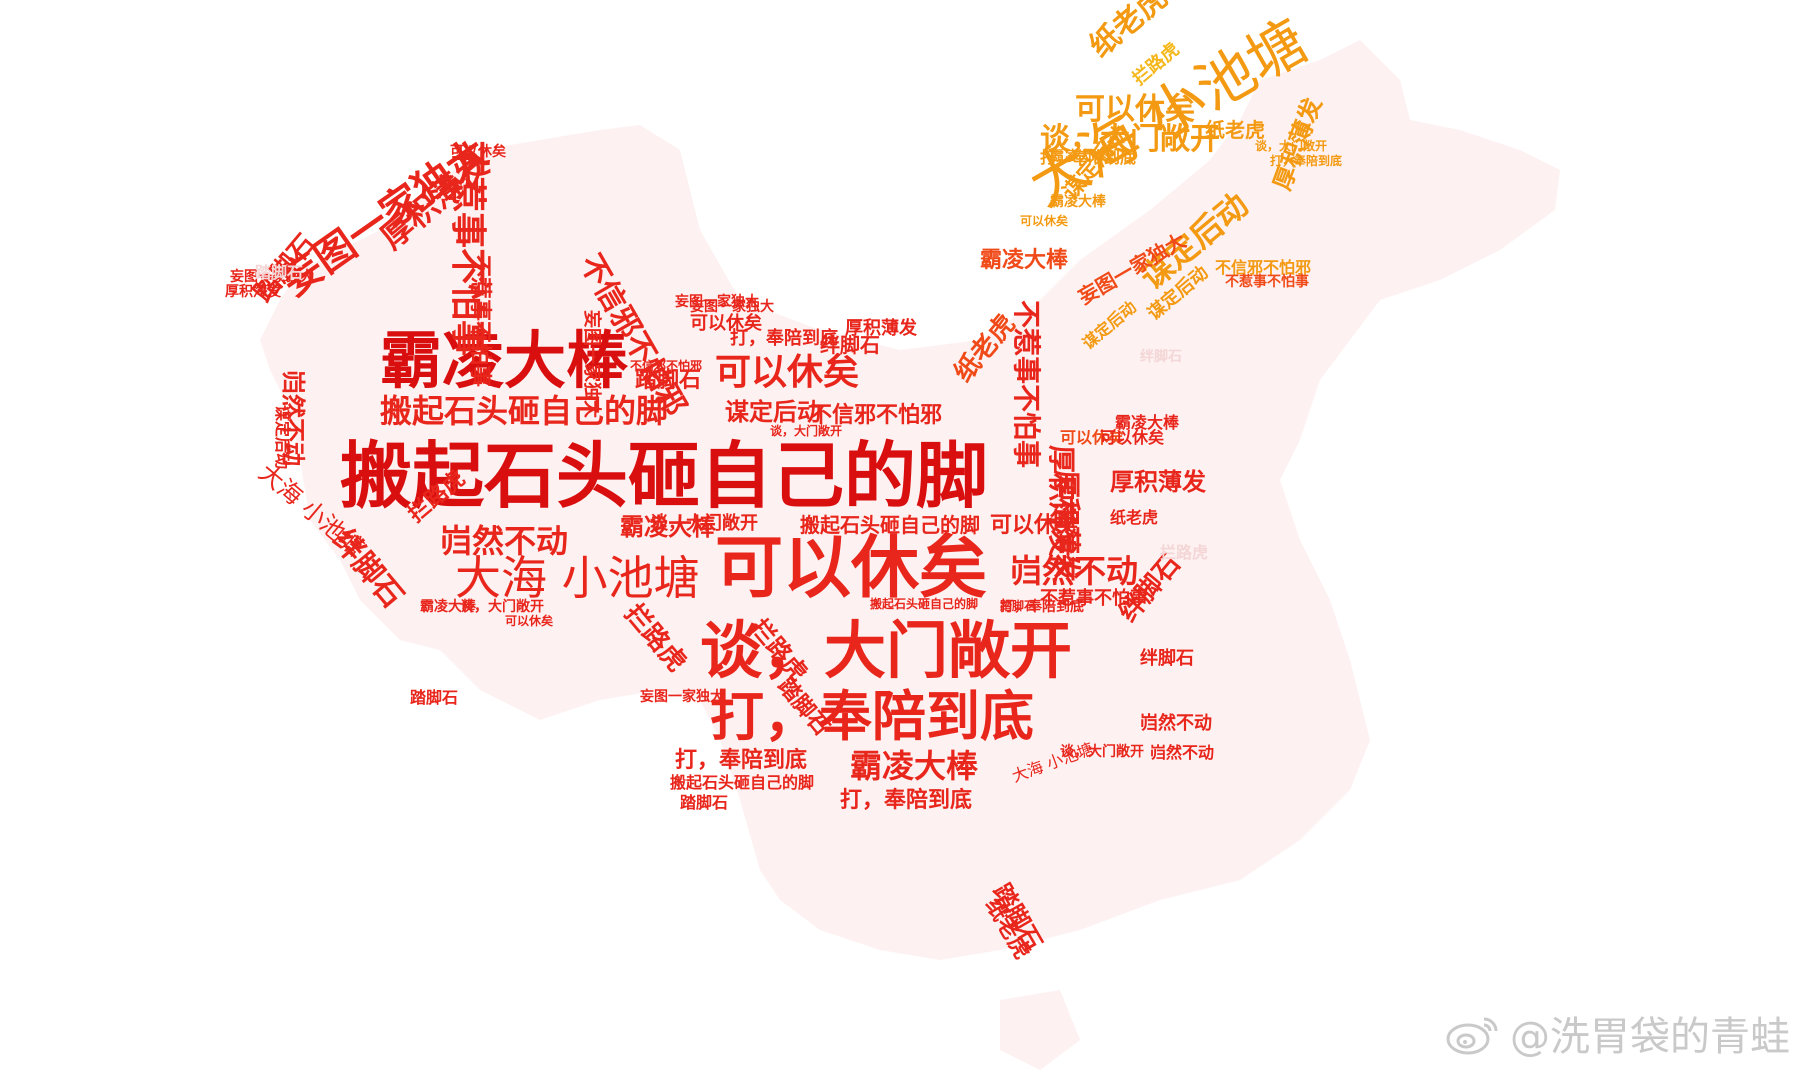 The image size is (1810, 1080). Describe the element at coordinates (1472, 1036) in the screenshot. I see `weibo-icon` at that location.